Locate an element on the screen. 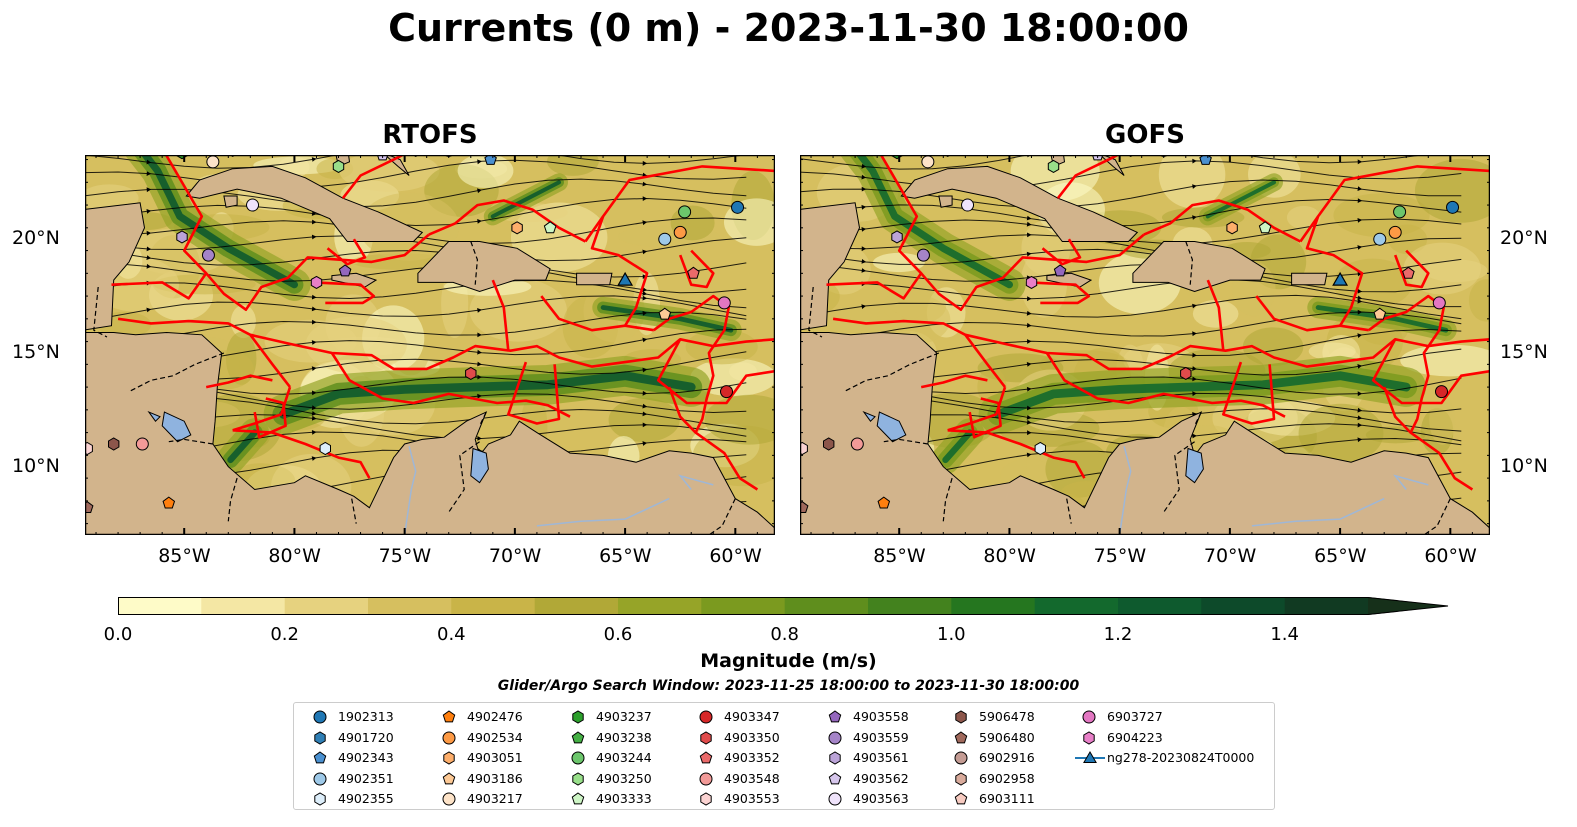 The width and height of the screenshot is (1577, 827). legend-label: 4903352 is located at coordinates (752, 758).